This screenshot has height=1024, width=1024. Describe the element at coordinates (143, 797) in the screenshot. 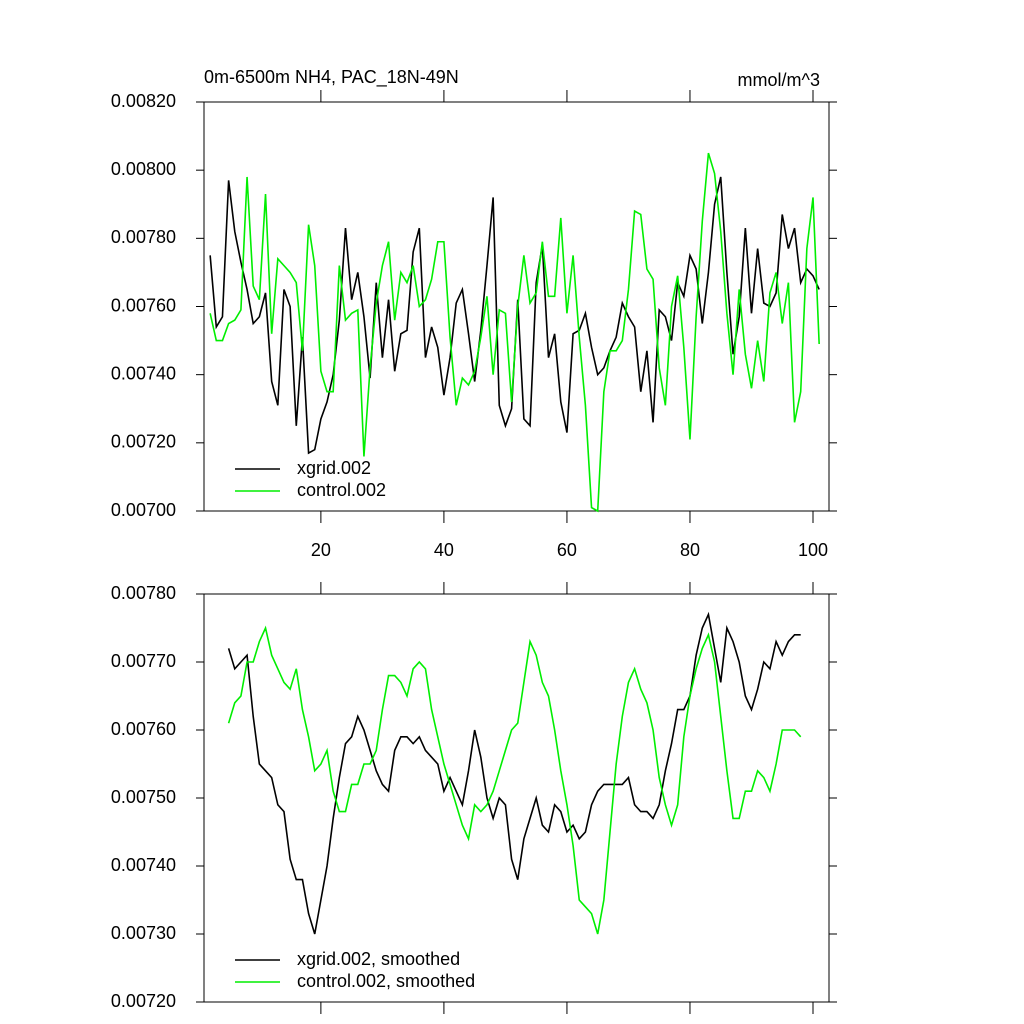

I see `y-tick-label: 0.00750` at that location.